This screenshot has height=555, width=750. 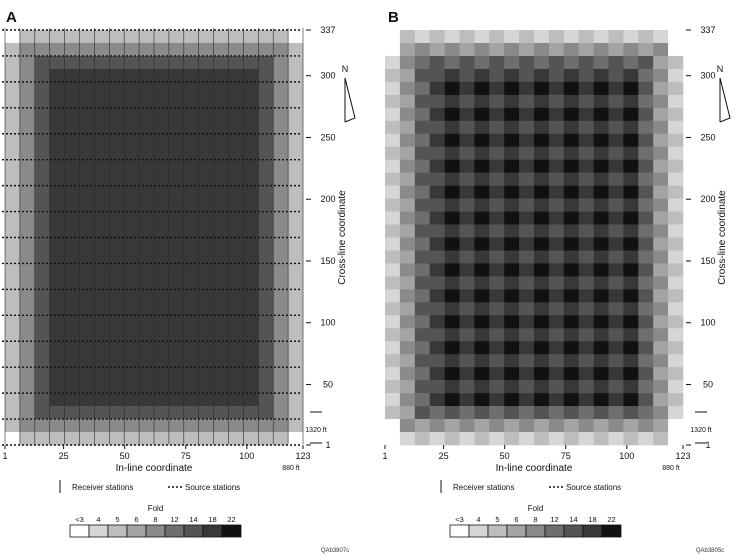 What do you see at coordinates (671, 468) in the screenshot?
I see `panel-b-scale-label-short: 880 ft` at bounding box center [671, 468].